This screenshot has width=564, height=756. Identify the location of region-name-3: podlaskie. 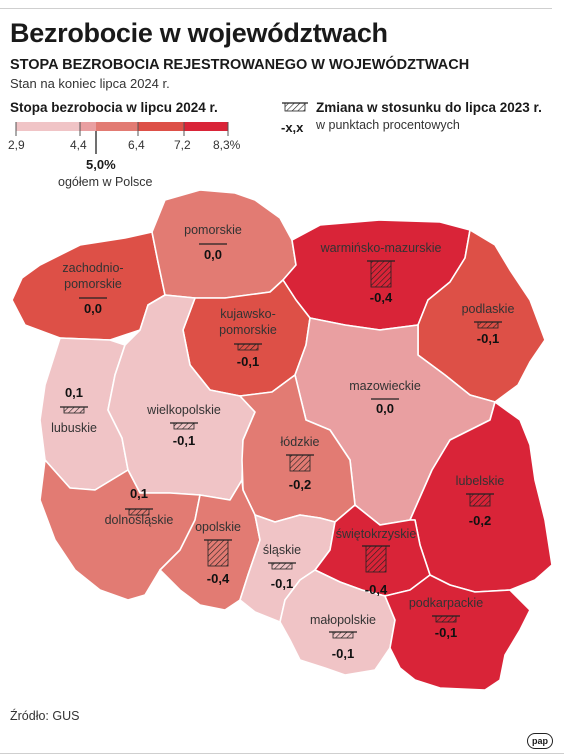
(488, 309).